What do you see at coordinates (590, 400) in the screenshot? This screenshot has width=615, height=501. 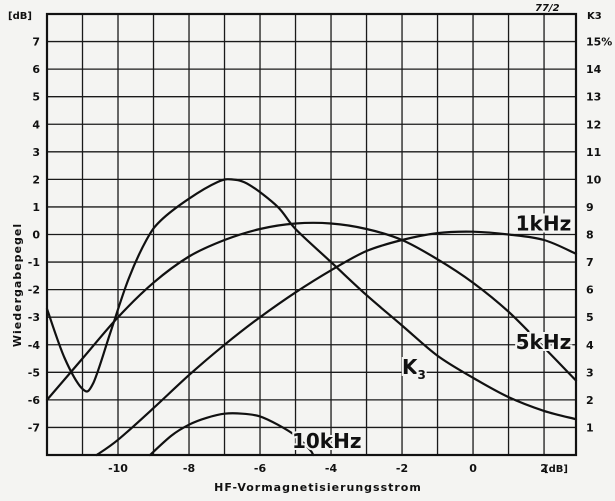 I see `y2-tick-label: 2` at bounding box center [590, 400].